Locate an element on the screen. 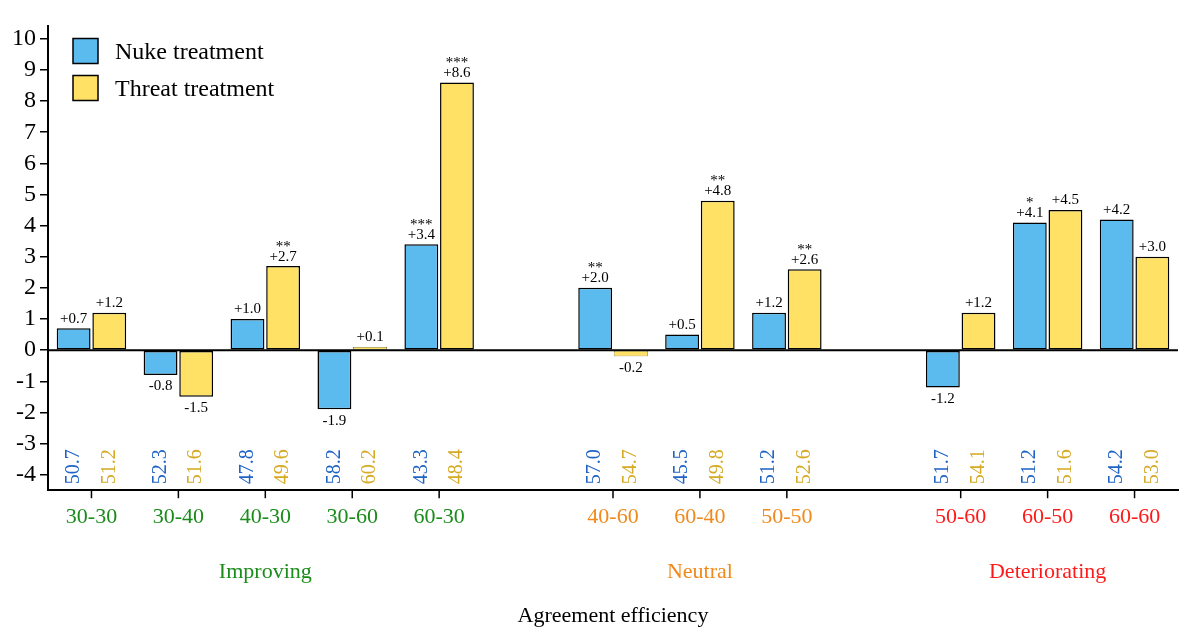  x-tick-label: 60-50 is located at coordinates (1047, 516).